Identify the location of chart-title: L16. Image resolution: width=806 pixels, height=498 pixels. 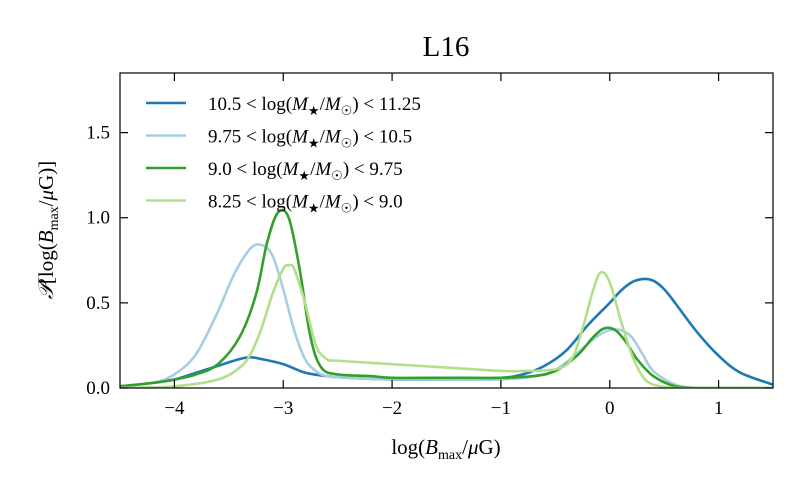
(446, 47).